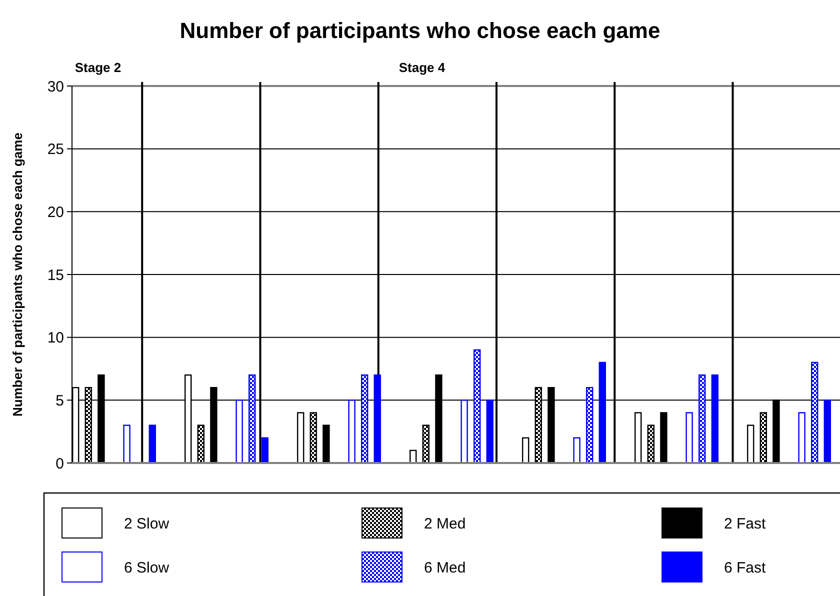 This screenshot has width=840, height=596. Describe the element at coordinates (60, 401) in the screenshot. I see `y-tick-label: 5` at that location.